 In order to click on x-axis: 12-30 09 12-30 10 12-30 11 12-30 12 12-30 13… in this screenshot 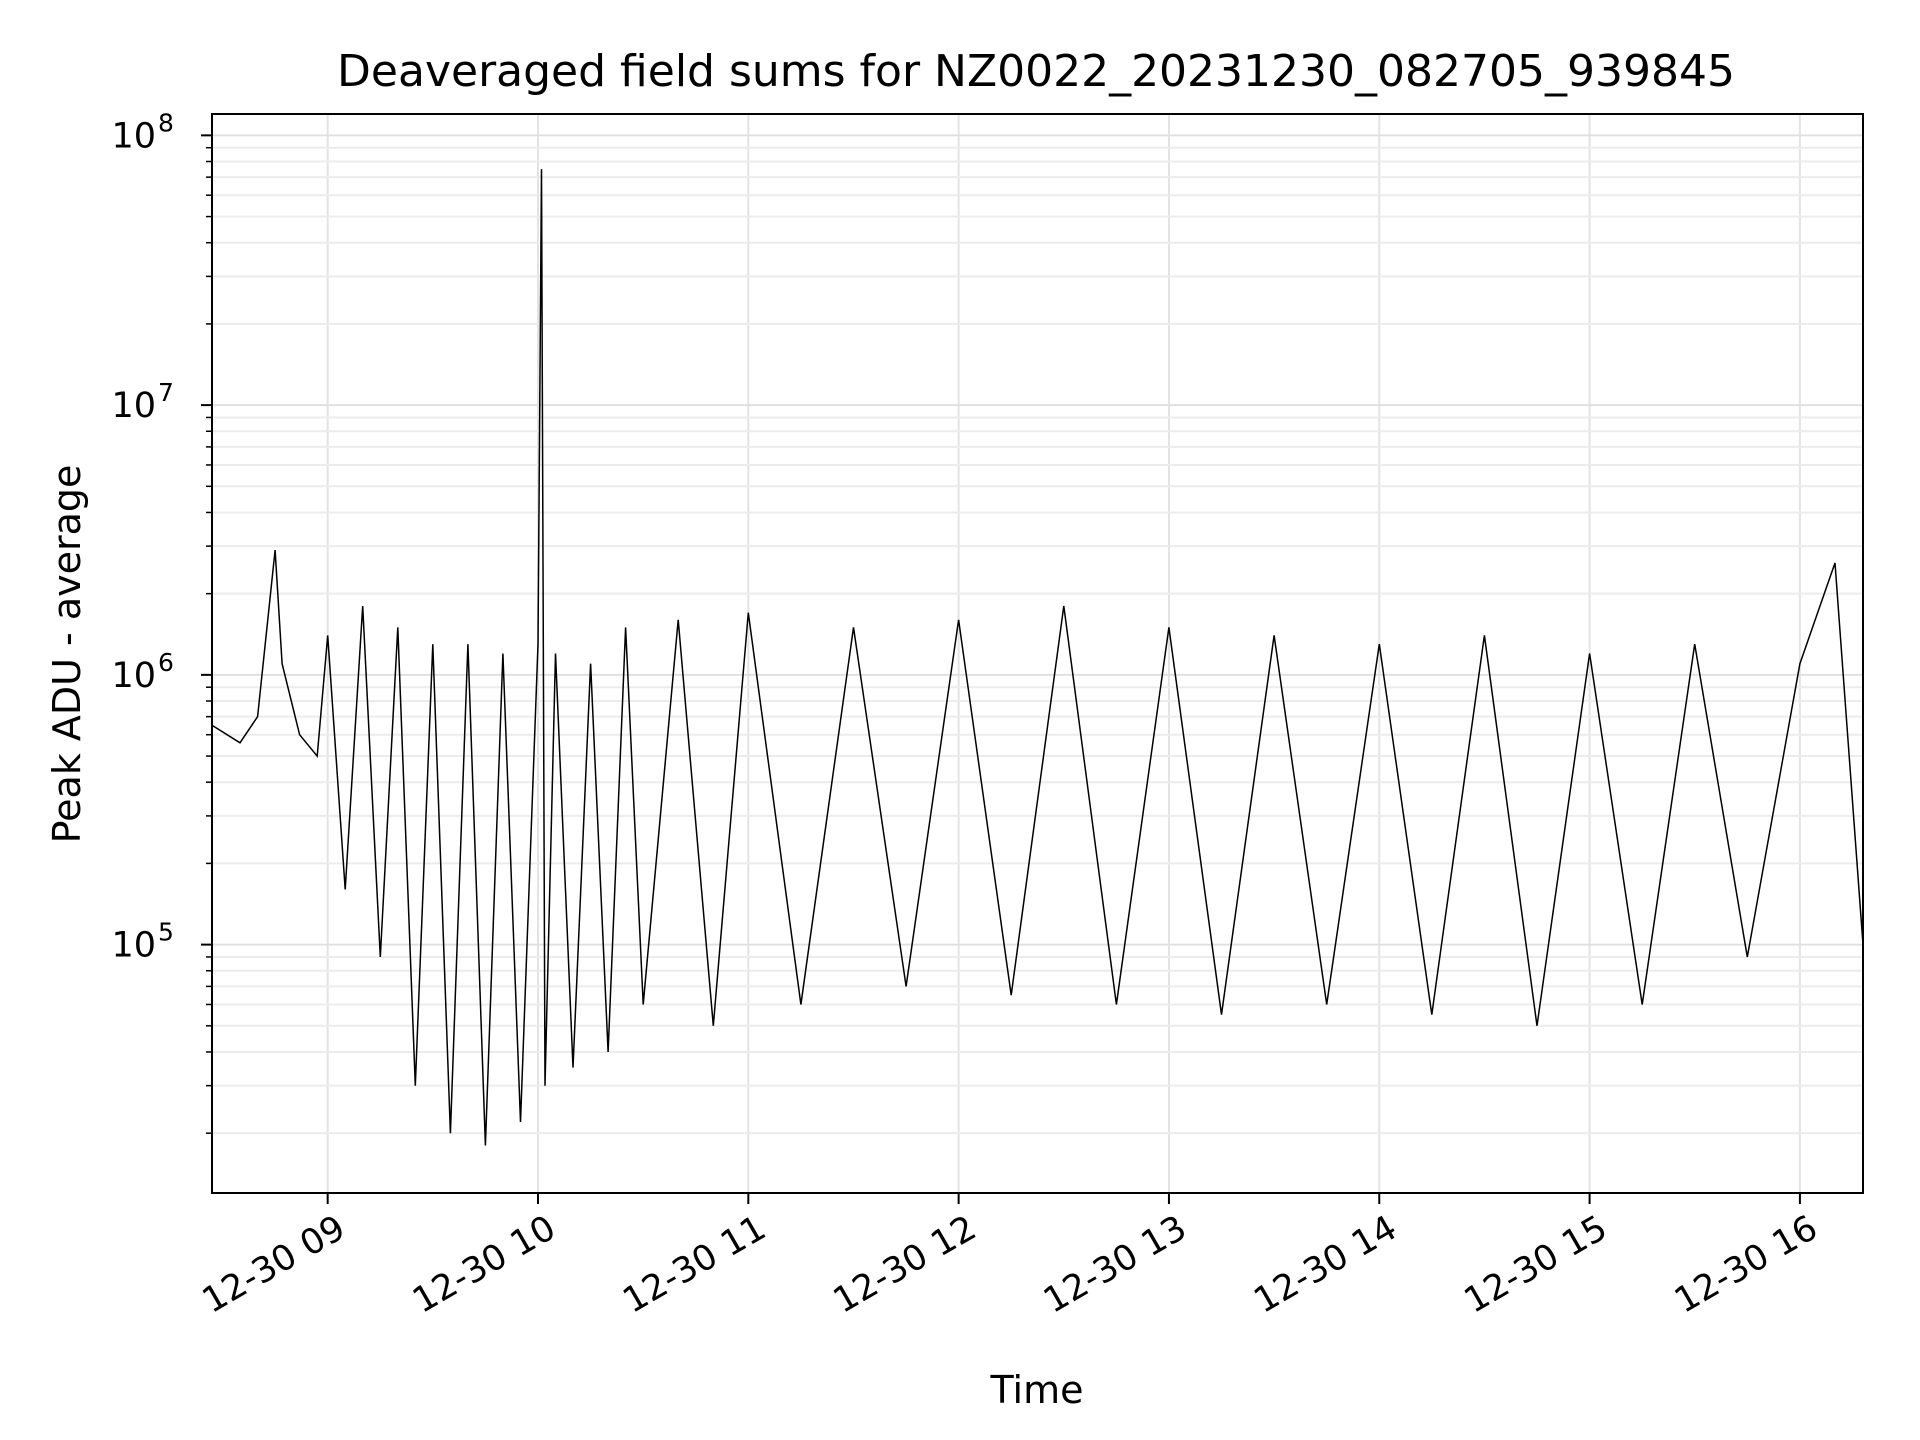, I will do `click(1010, 1257)`.